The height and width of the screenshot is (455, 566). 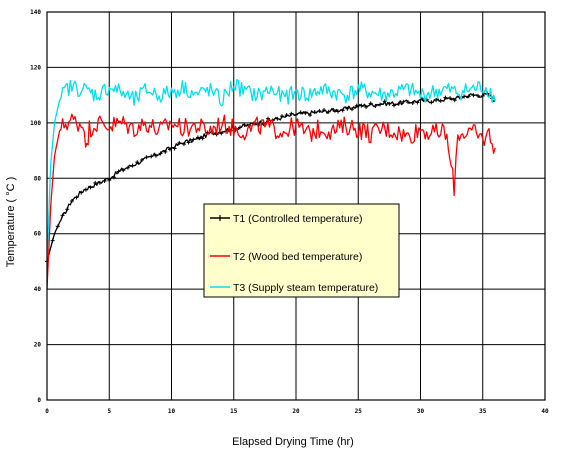 I want to click on y-tick-label: 60, so click(x=38, y=234).